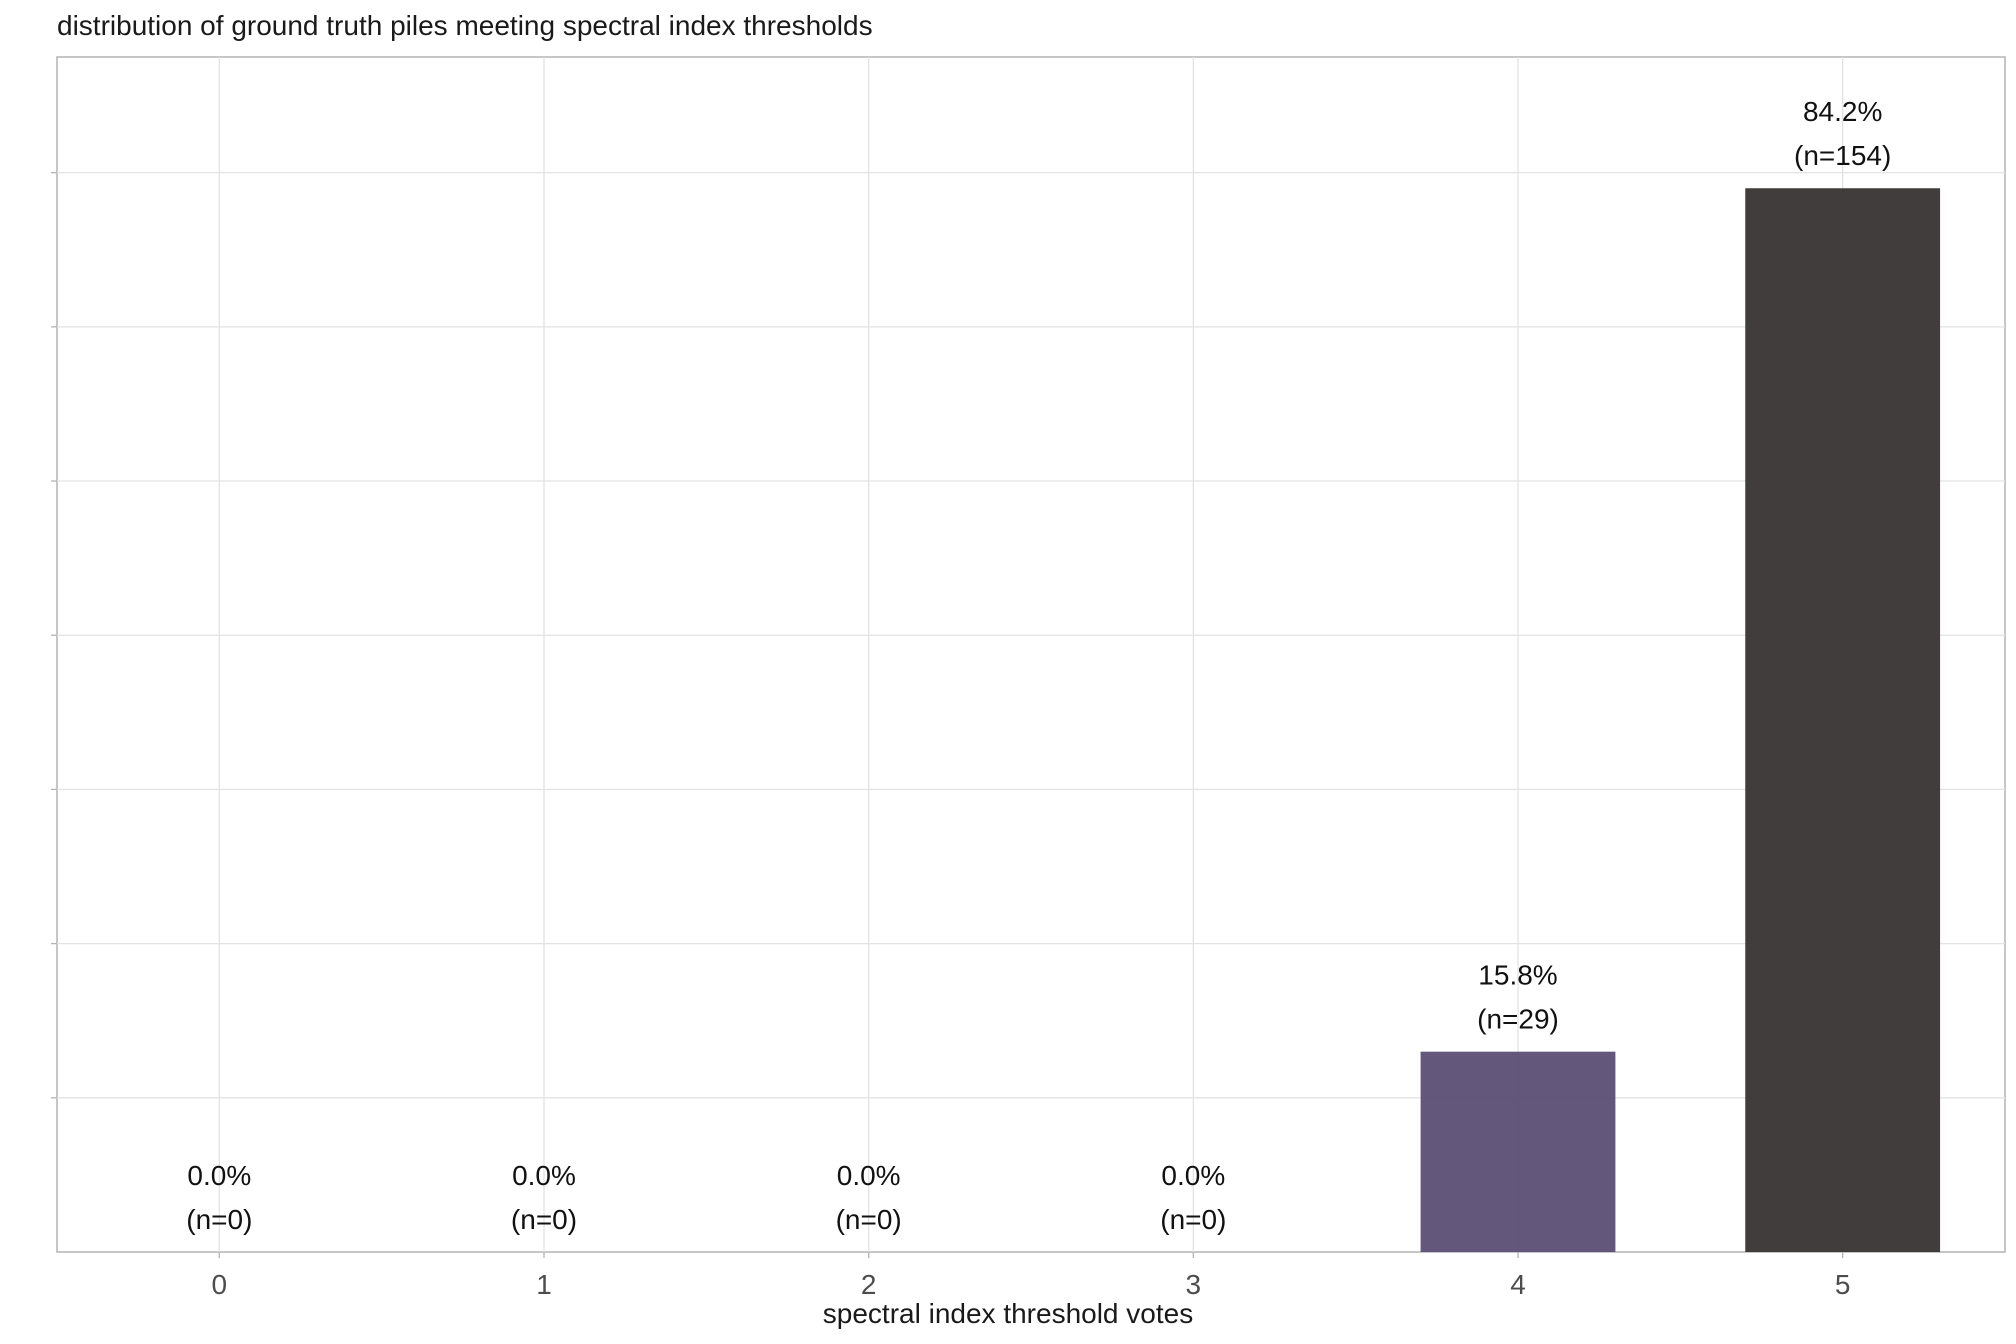 The image size is (2016, 1344). What do you see at coordinates (1842, 155) in the screenshot?
I see `count-label: (n=154)` at bounding box center [1842, 155].